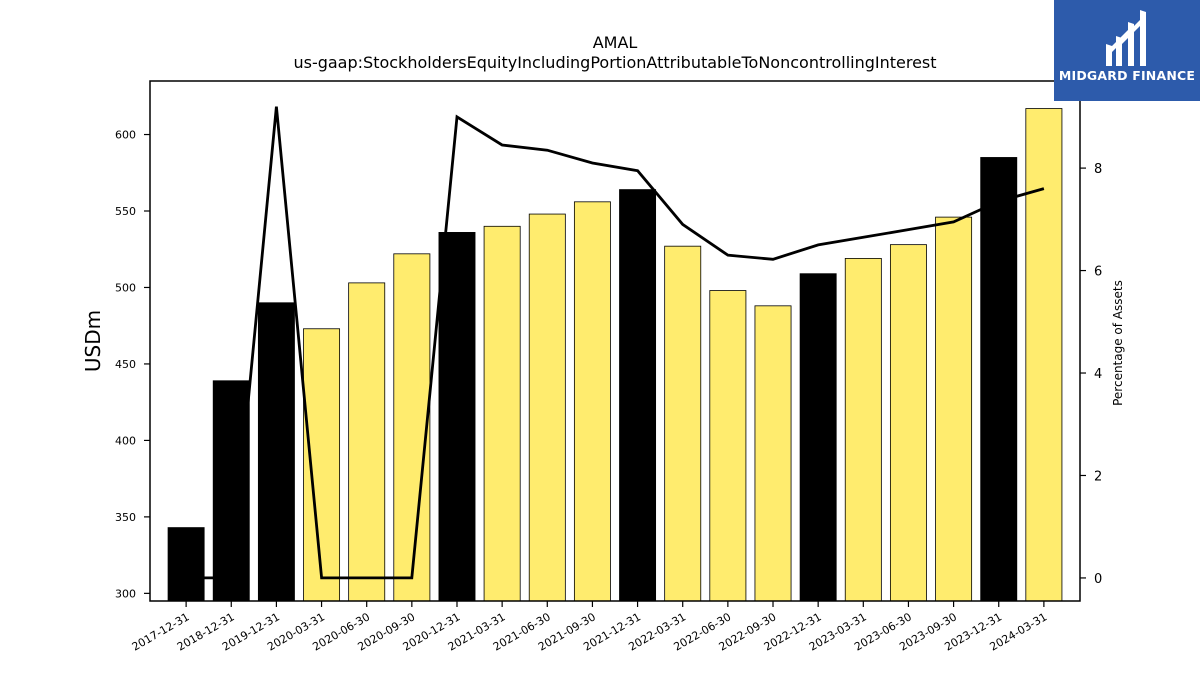 The image size is (1200, 675). What do you see at coordinates (1098, 579) in the screenshot?
I see `y2-tick-label: 0` at bounding box center [1098, 579].